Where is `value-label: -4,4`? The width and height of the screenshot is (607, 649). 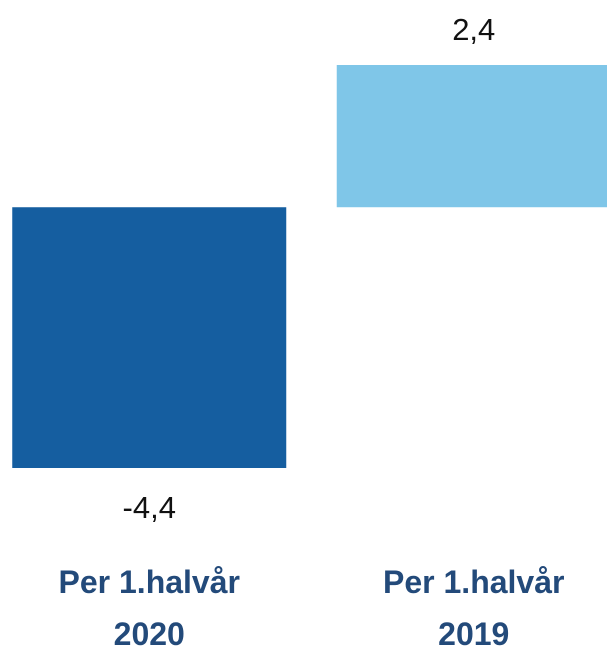 value-label: -4,4 is located at coordinates (149, 507).